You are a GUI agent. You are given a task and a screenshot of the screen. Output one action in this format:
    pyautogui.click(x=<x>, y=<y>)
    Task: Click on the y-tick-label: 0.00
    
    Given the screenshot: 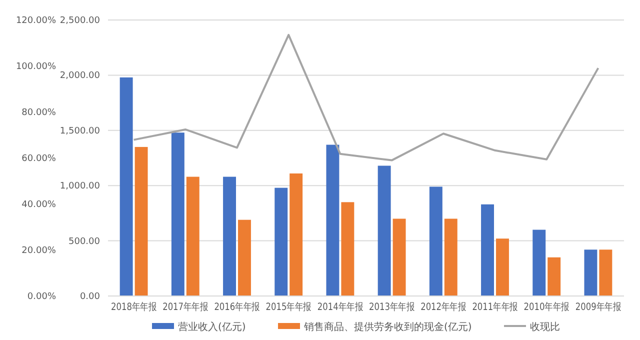 What is the action you would take?
    pyautogui.click(x=90, y=297)
    